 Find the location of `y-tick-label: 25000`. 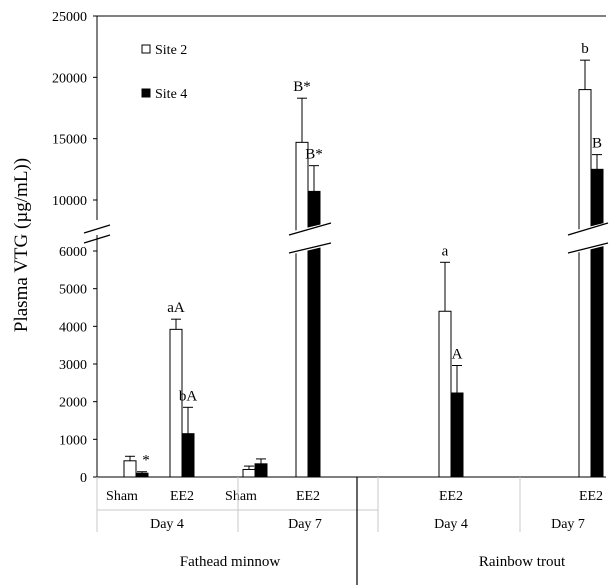

y-tick-label: 25000 is located at coordinates (69, 17).